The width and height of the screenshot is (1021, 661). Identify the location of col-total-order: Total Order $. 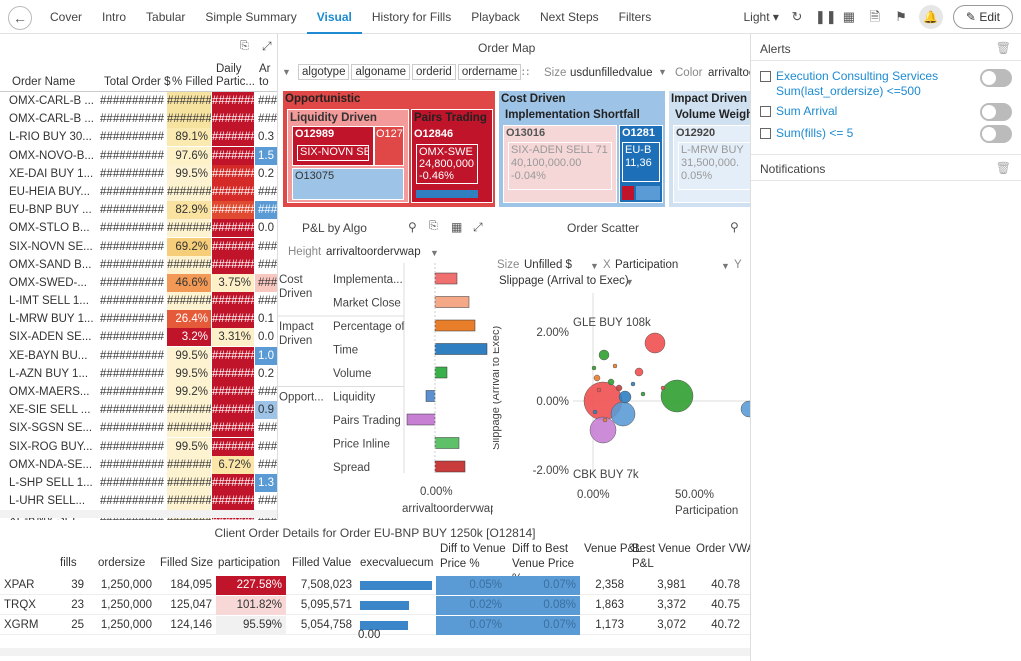
(137, 82).